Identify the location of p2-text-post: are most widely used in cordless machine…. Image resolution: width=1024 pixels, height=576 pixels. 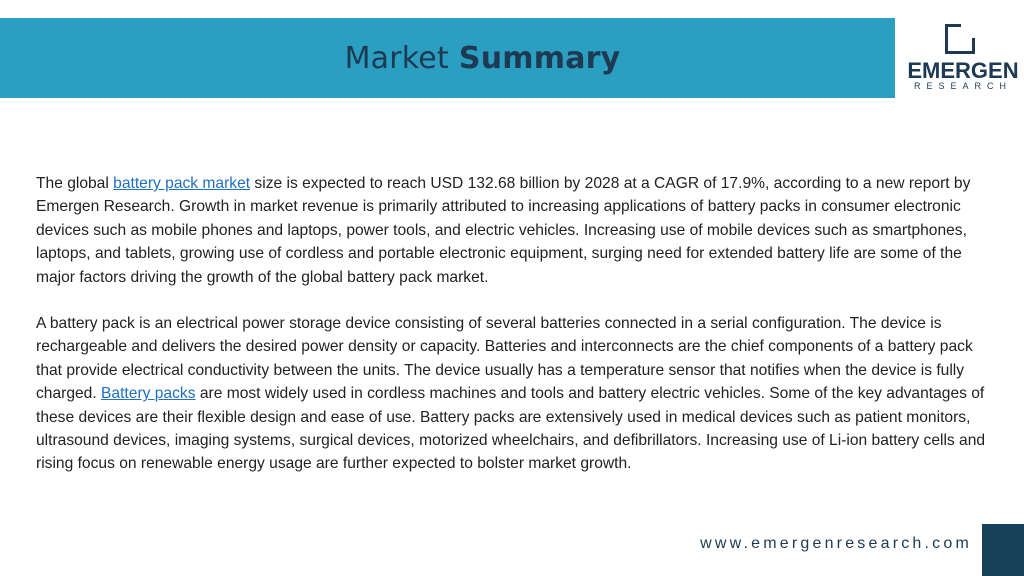
(511, 429).